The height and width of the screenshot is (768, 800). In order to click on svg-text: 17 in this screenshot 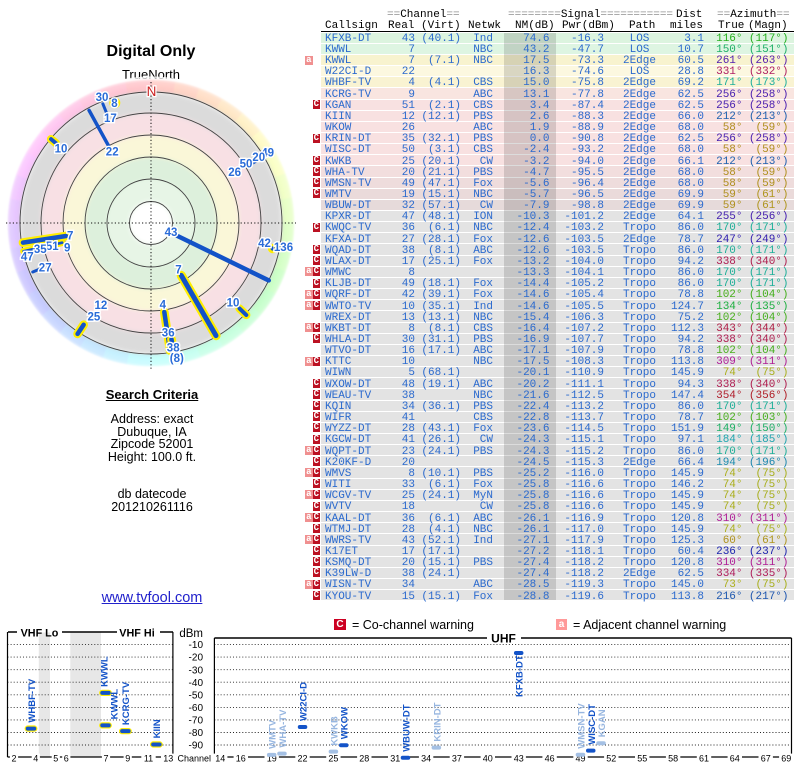, I will do `click(110, 119)`.